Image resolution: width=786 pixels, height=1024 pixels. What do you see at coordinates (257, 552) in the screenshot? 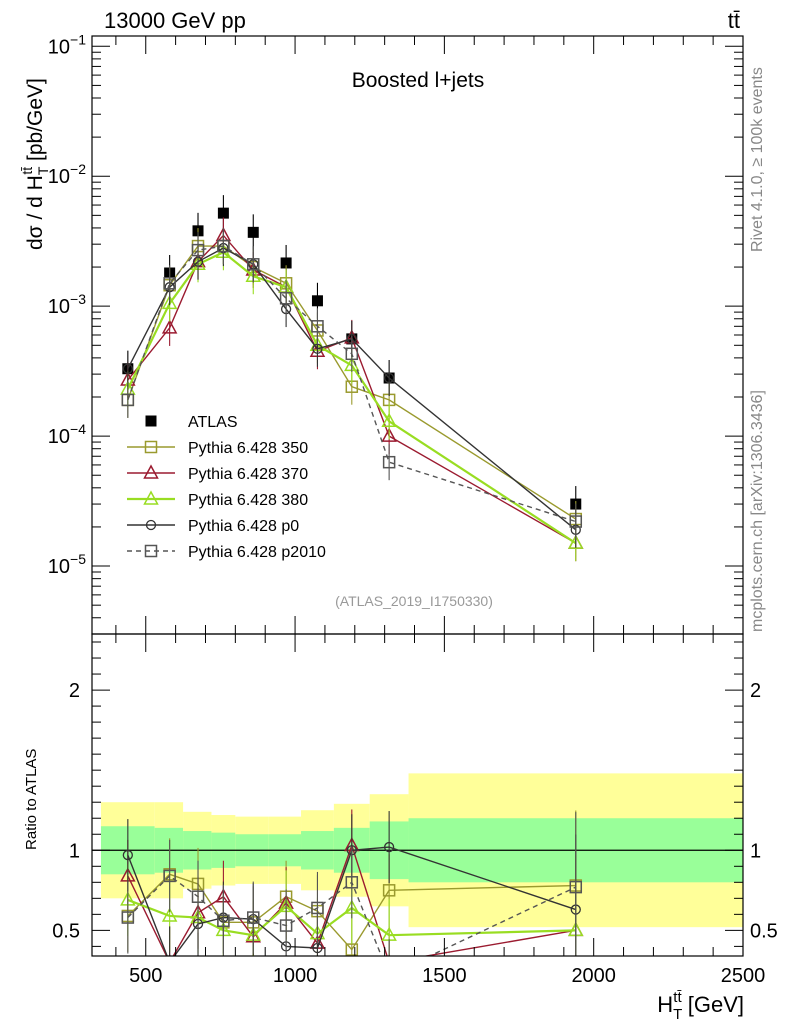
I see `legend-label-5: Pythia 6.428 p2010` at bounding box center [257, 552].